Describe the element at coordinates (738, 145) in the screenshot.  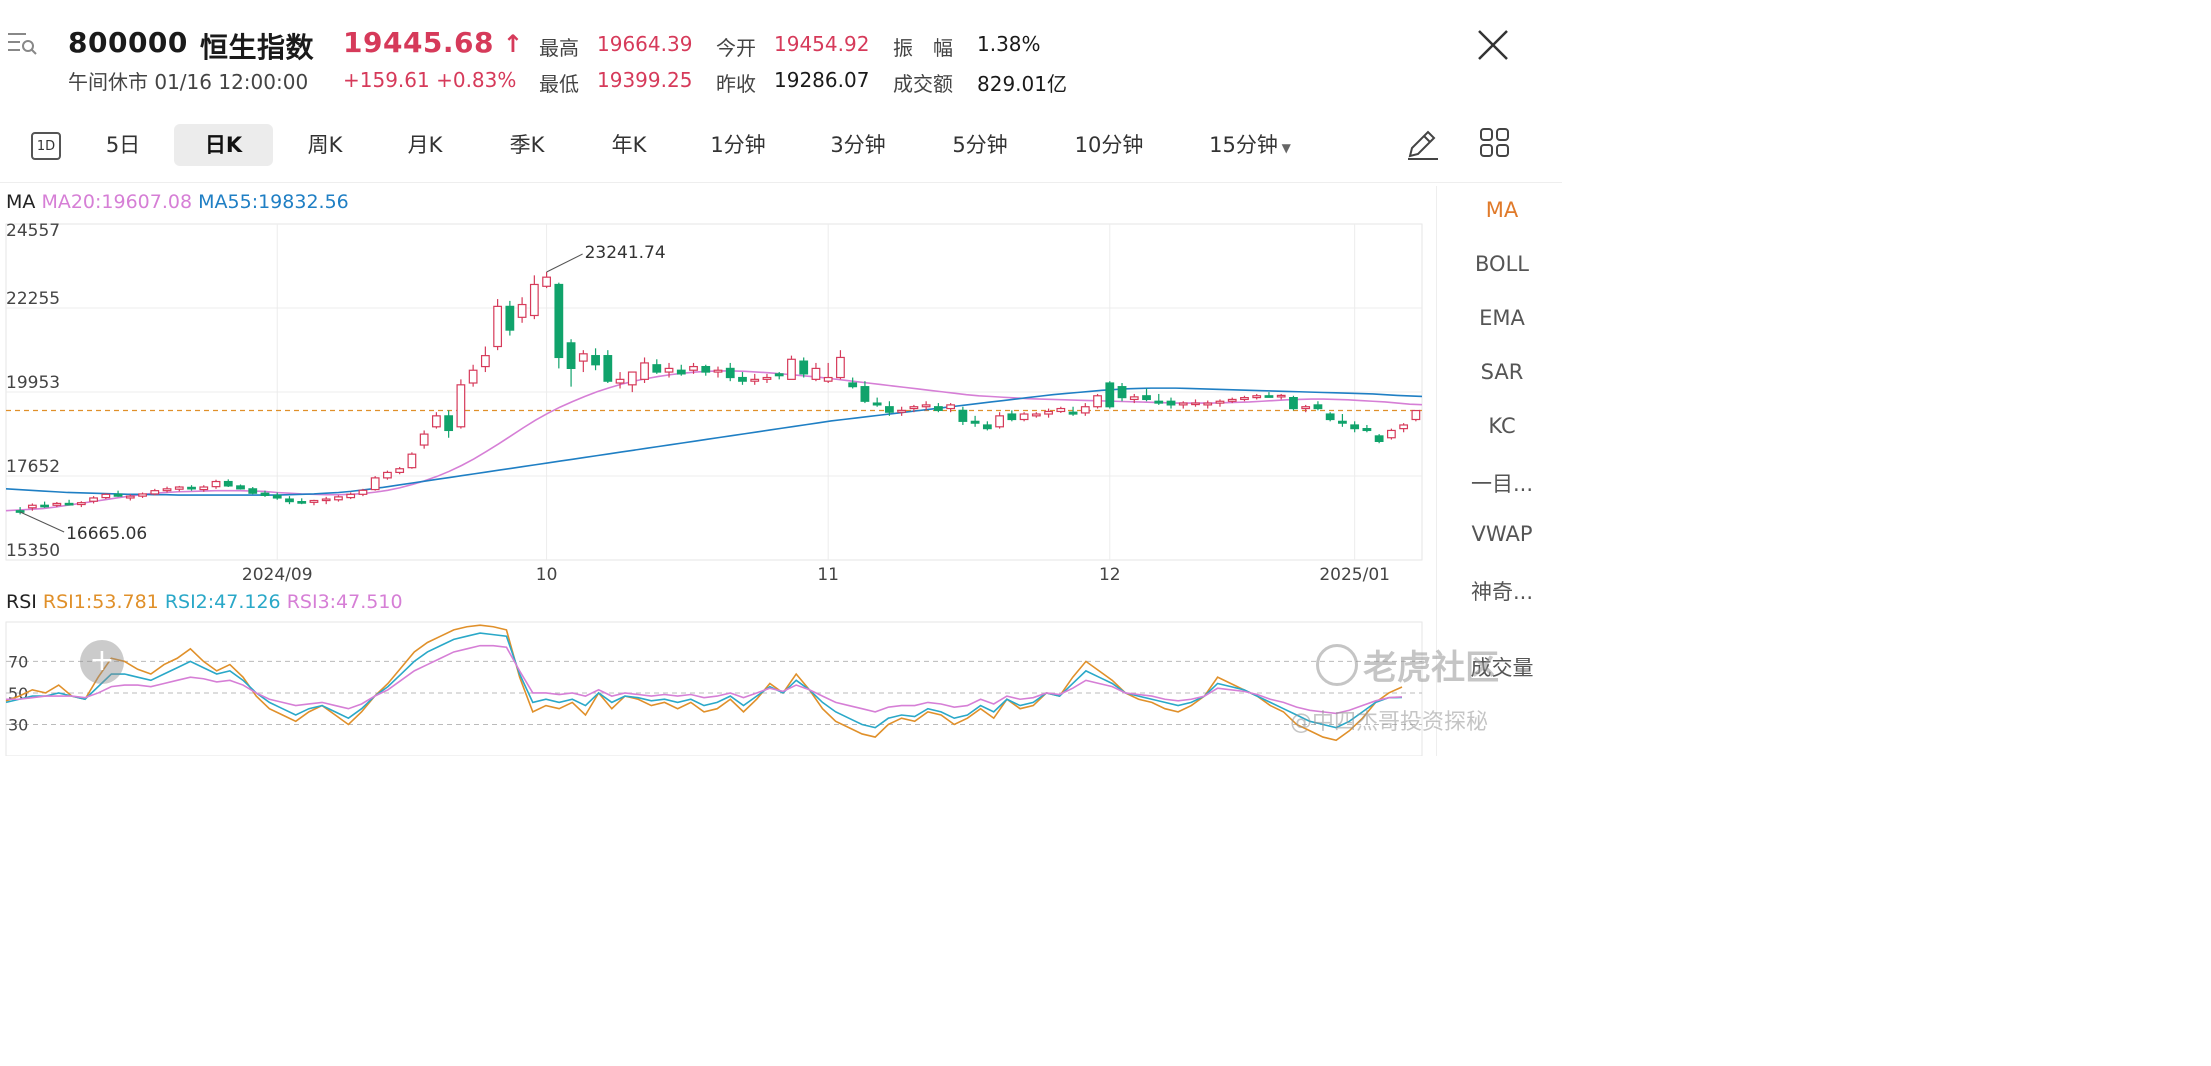
I see `tab-1min: 1分钟` at that location.